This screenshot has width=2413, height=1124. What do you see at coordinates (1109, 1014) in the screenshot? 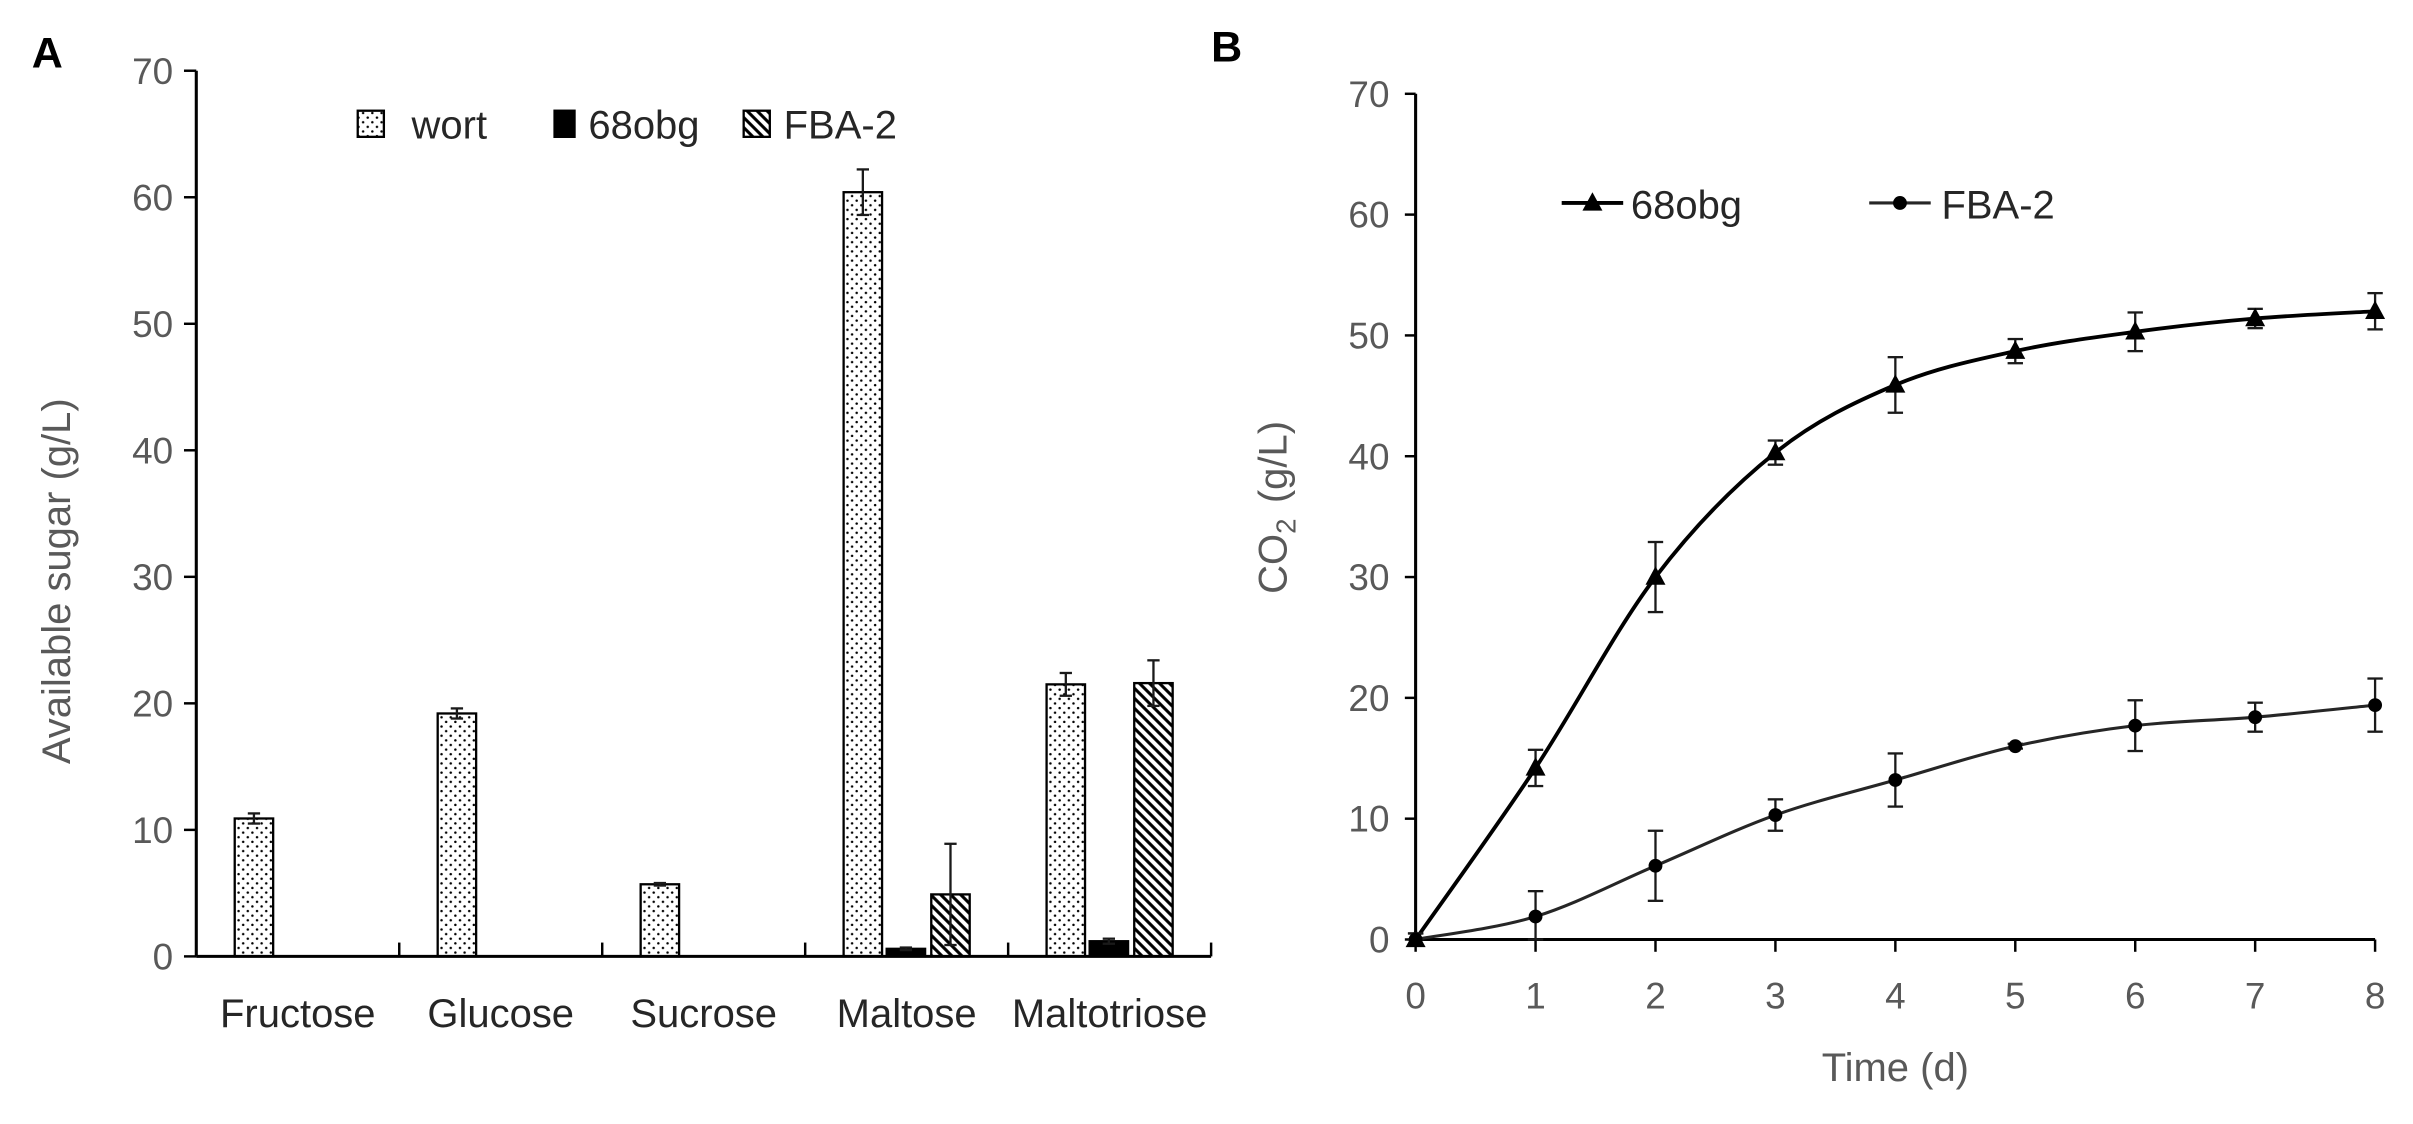
I see `category-label-maltotriose: Maltotriose` at bounding box center [1109, 1014].